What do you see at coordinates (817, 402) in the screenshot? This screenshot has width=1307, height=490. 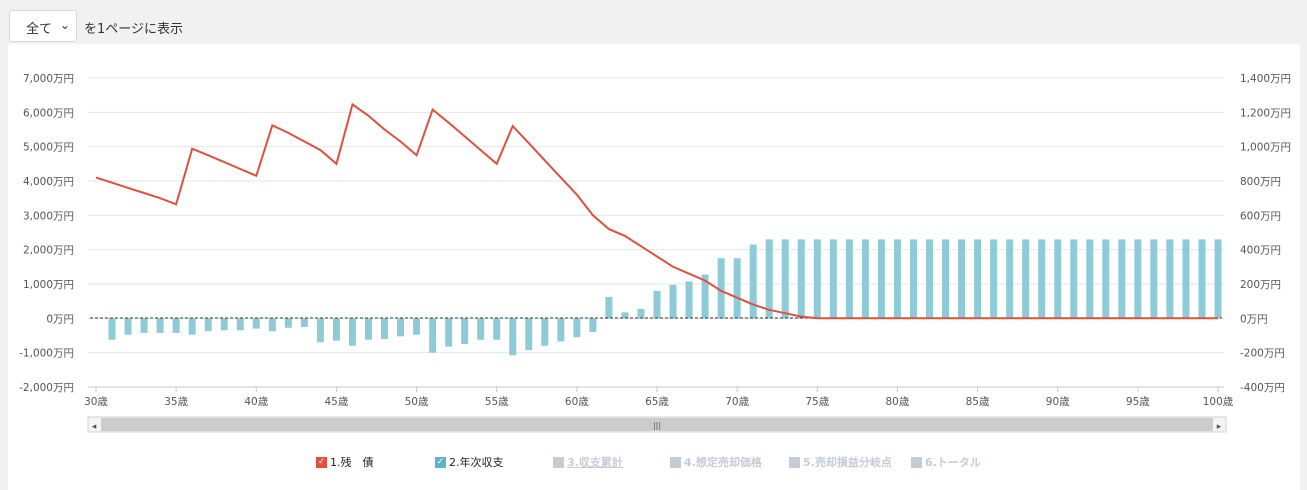 I see `x-axis-tick-label: 75歳` at bounding box center [817, 402].